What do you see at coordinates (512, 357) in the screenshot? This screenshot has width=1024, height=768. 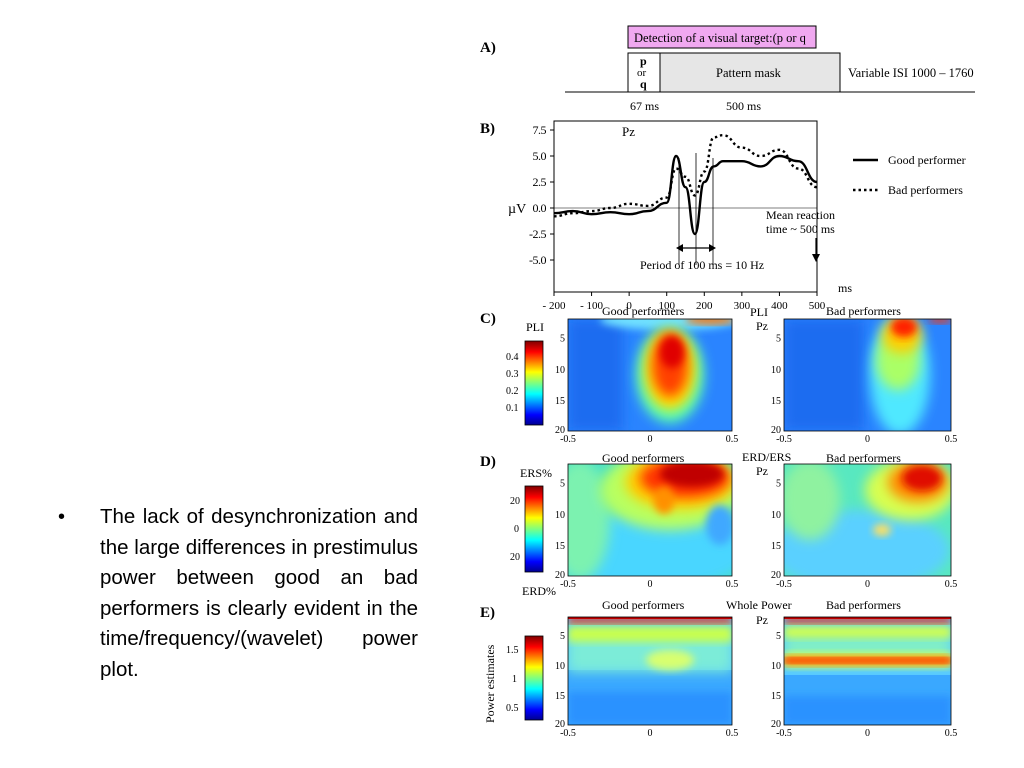 I see `panel-c-colorbar-tick-04: 0.4` at bounding box center [512, 357].